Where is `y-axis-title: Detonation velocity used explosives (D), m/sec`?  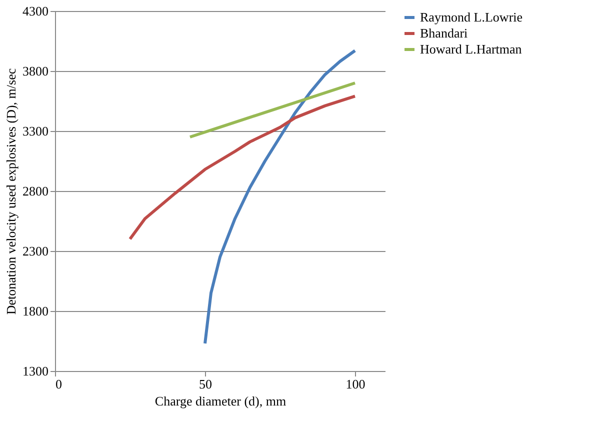
y-axis-title: Detonation velocity used explosives (D), m/sec is located at coordinates (11, 191).